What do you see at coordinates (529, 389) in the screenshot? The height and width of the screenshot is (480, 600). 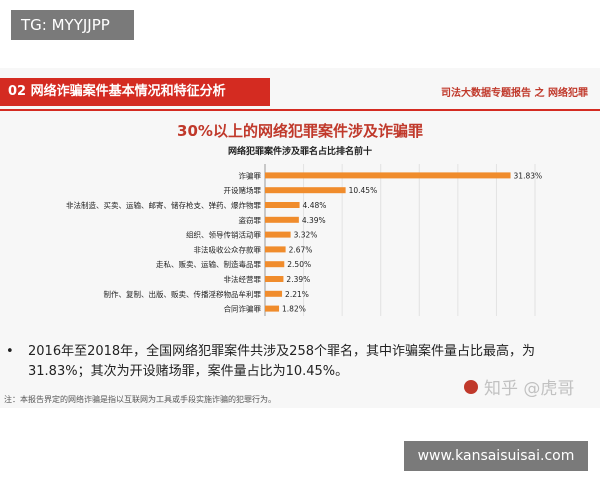 I see `watermark: 知乎 @虎哥` at bounding box center [529, 389].